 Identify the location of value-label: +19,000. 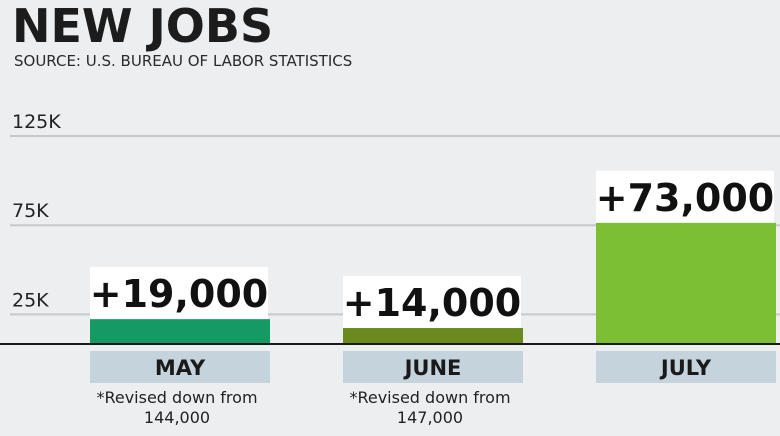
(179, 294).